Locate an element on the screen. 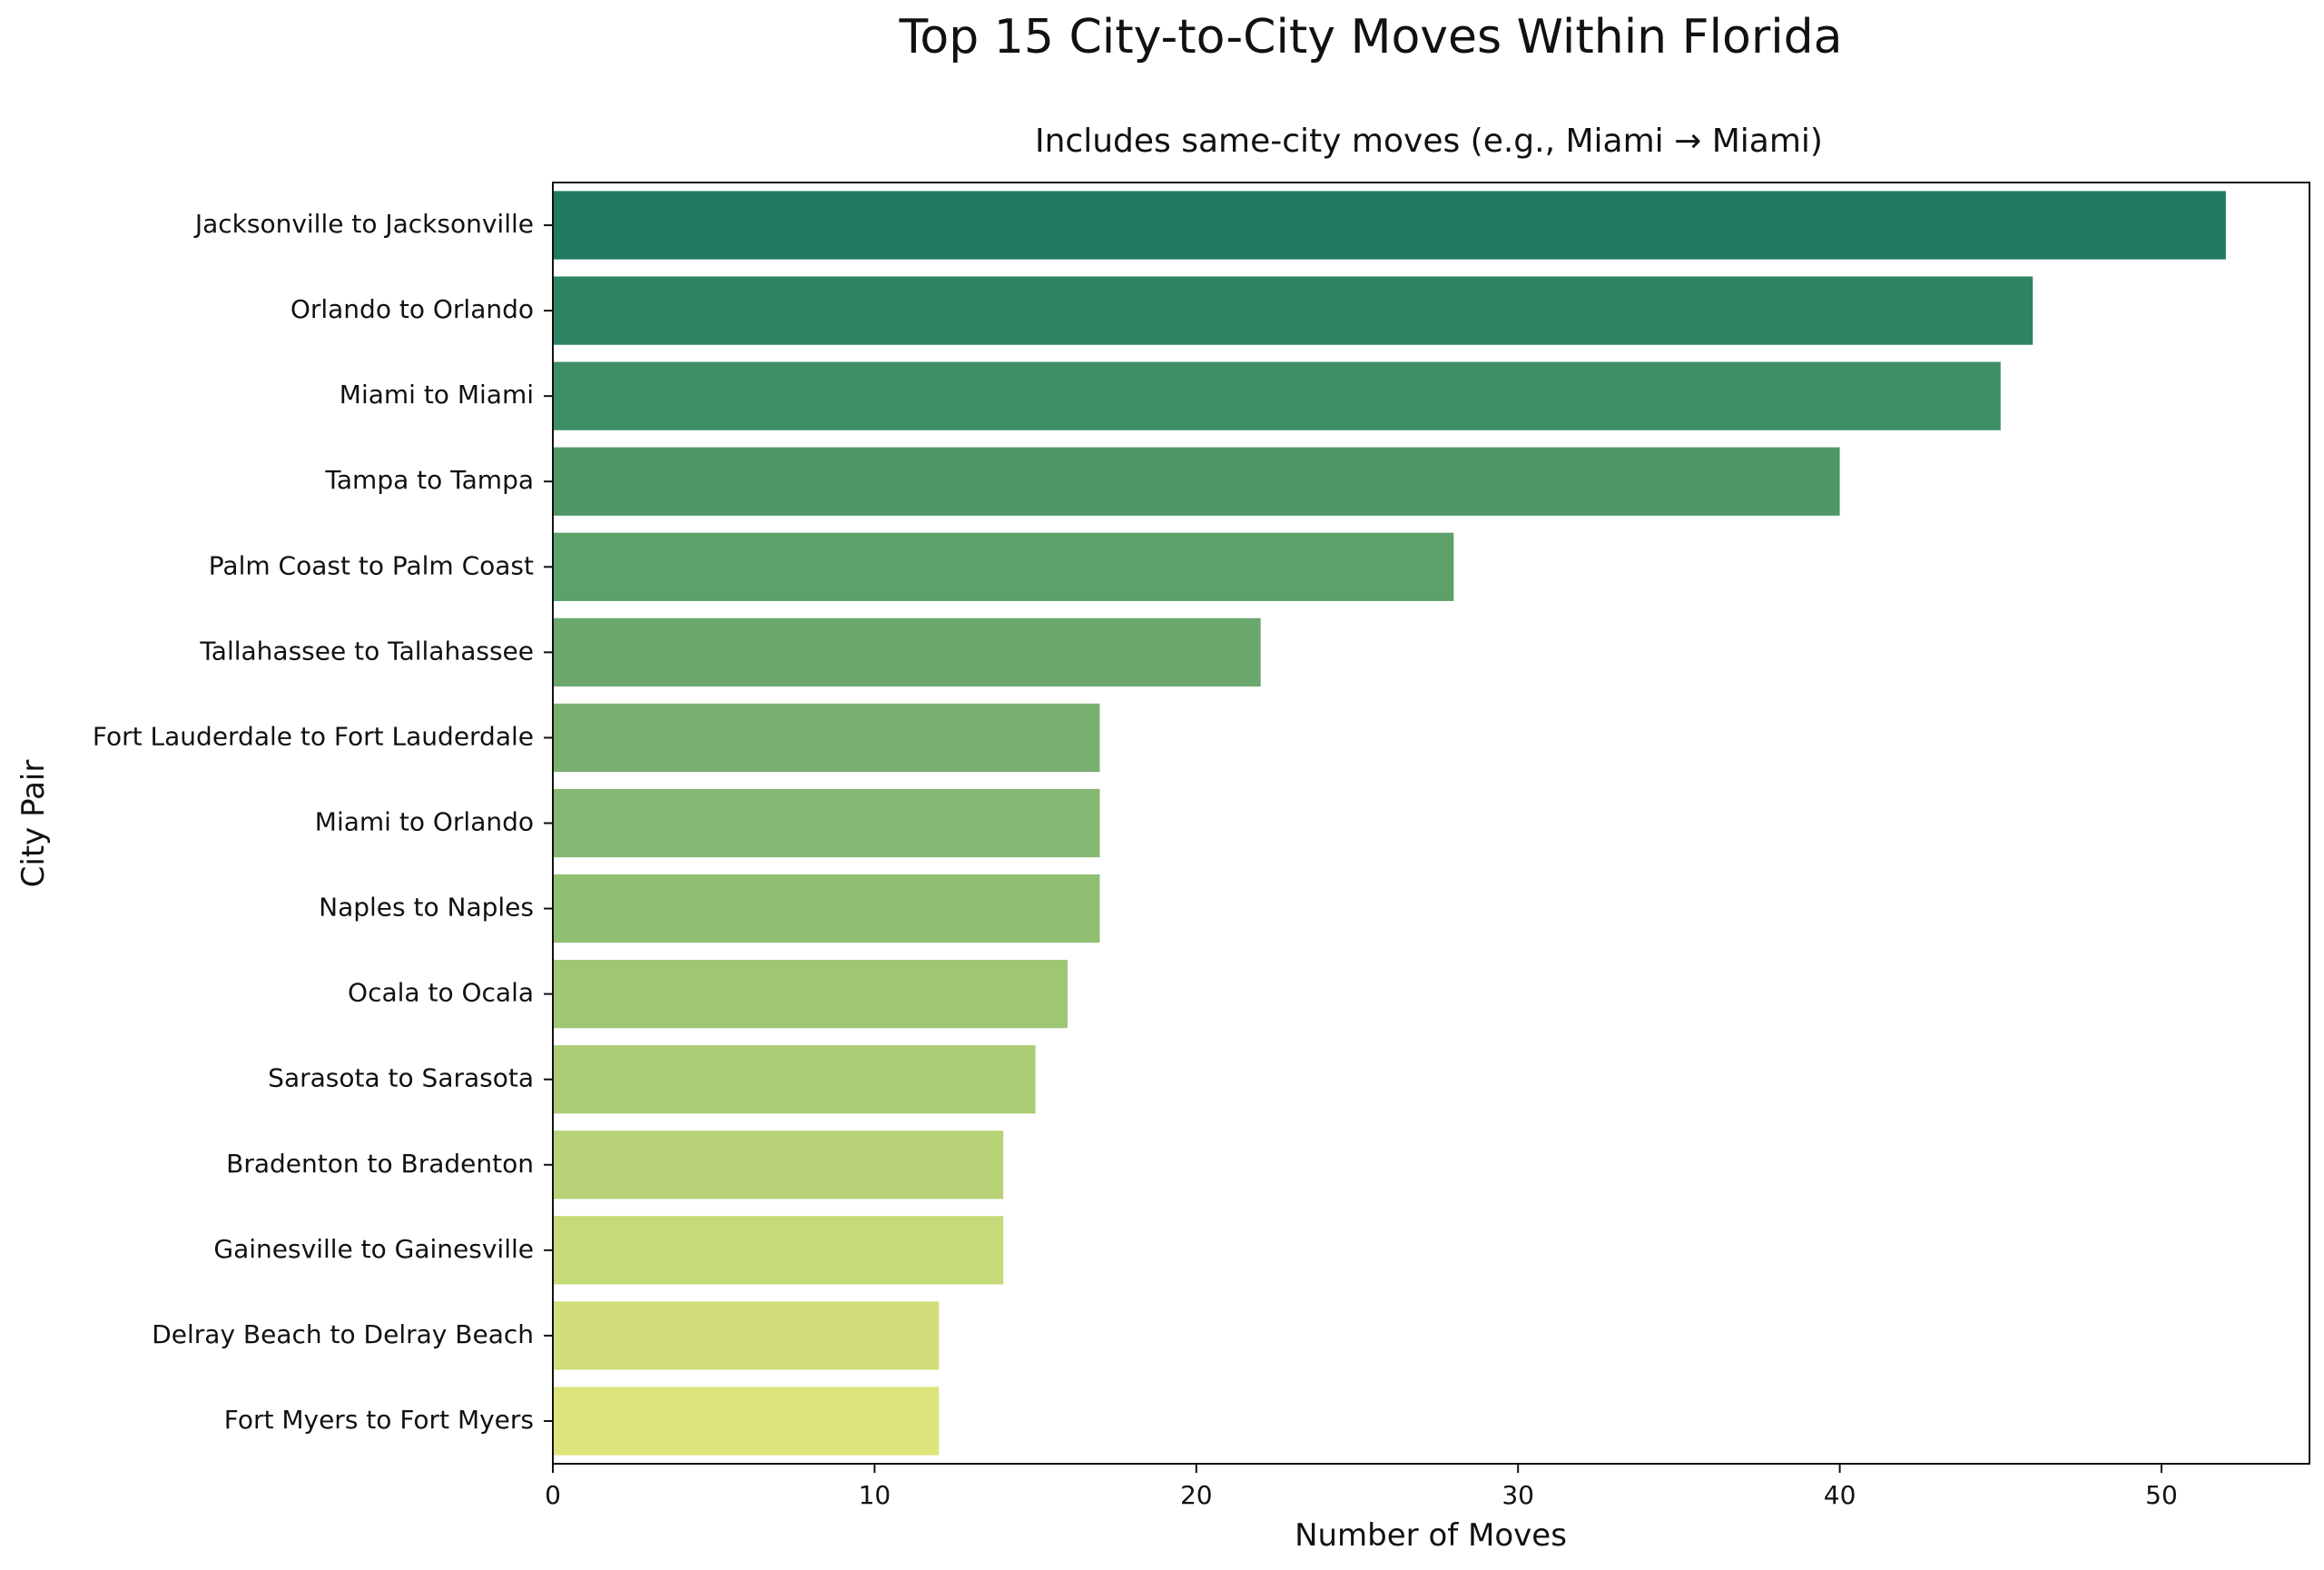 This screenshot has height=1570, width=2324. chart-title: Top 15 City-to-City Moves Within Florida is located at coordinates (1370, 37).